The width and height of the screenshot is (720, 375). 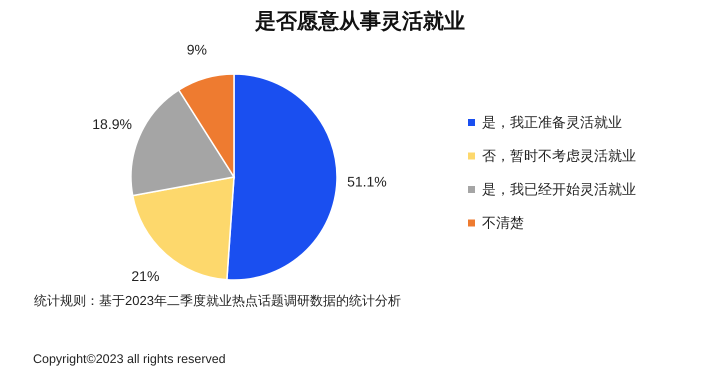 What do you see at coordinates (112, 124) in the screenshot?
I see `data-label: 18.9%` at bounding box center [112, 124].